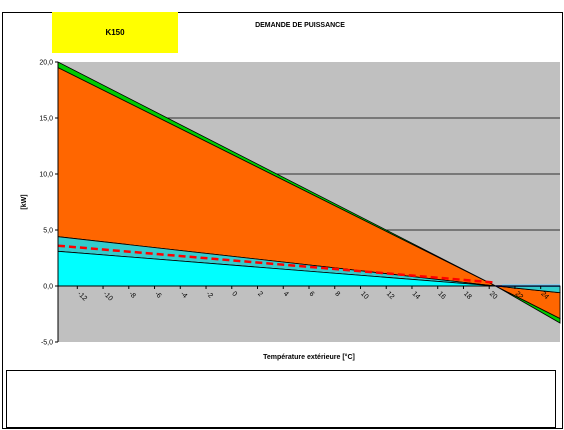 This screenshot has height=430, width=564. I want to click on x-tick-label: 22, so click(519, 295).